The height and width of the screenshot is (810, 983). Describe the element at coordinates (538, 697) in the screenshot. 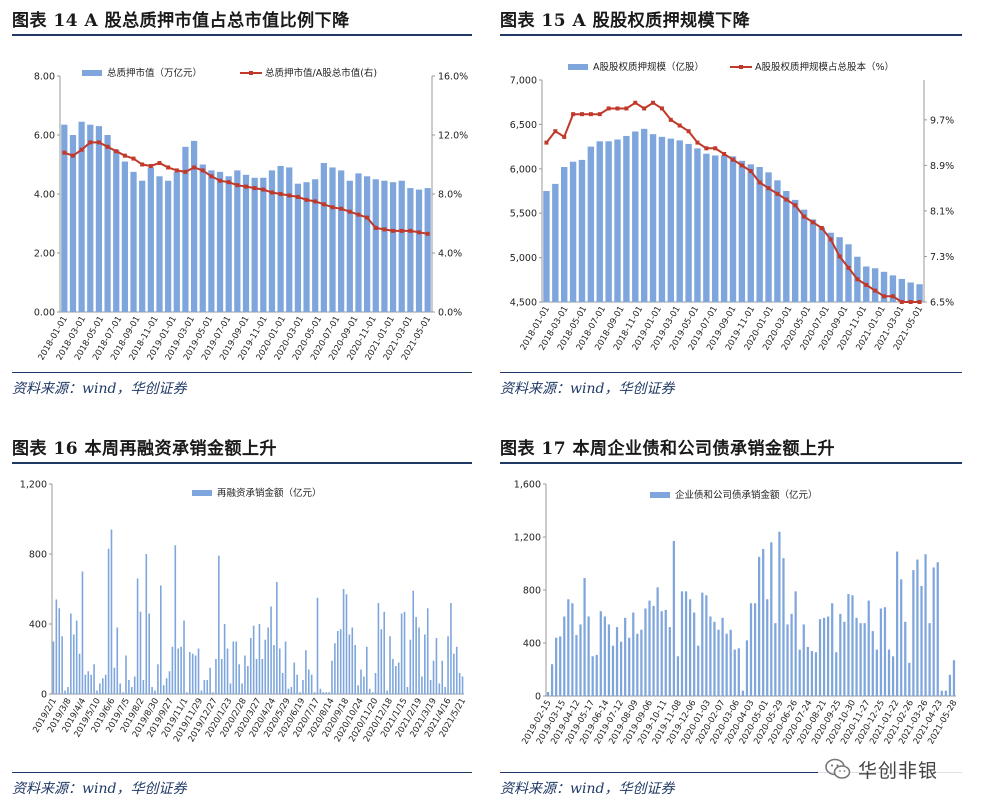

I see `y-tick-label: 0` at that location.